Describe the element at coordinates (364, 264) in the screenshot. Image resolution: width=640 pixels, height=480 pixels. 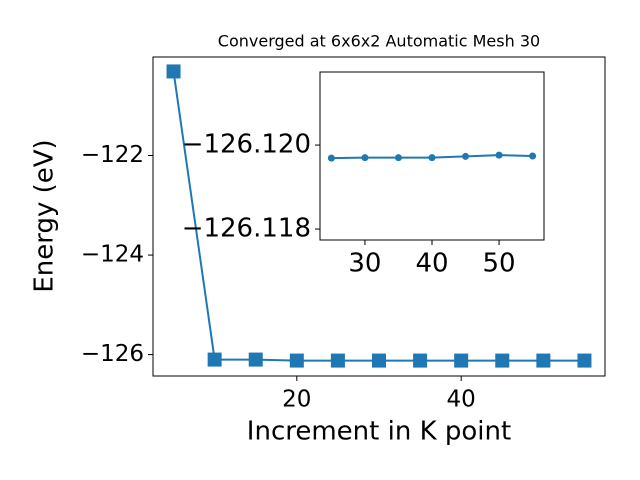
I see `x-tick-label: 30` at that location.